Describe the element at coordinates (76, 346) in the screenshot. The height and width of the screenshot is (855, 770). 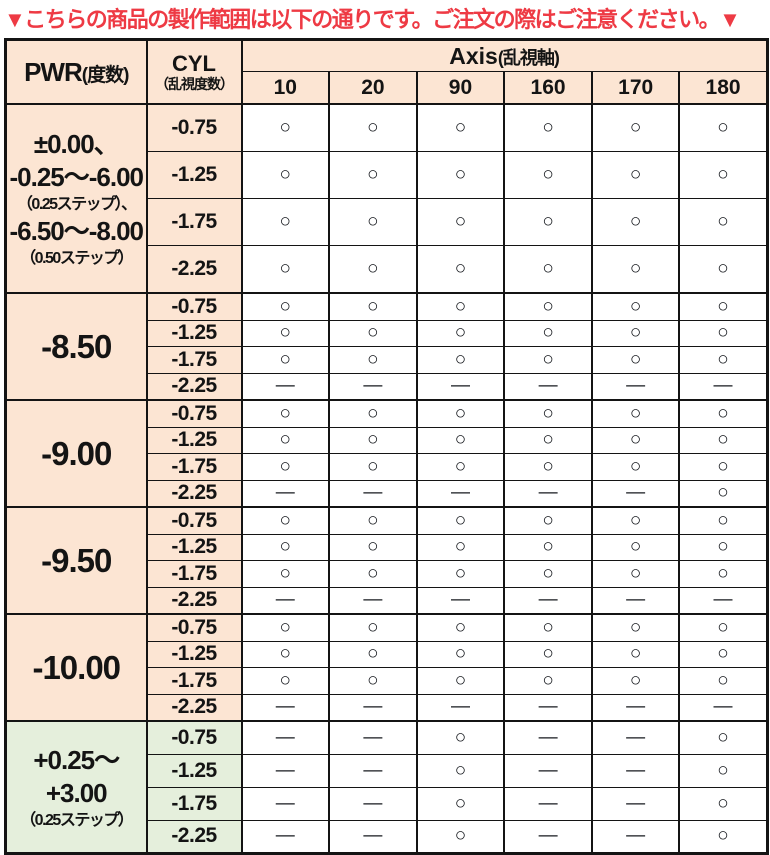
I see `pwr-group-cell: -8.50` at that location.